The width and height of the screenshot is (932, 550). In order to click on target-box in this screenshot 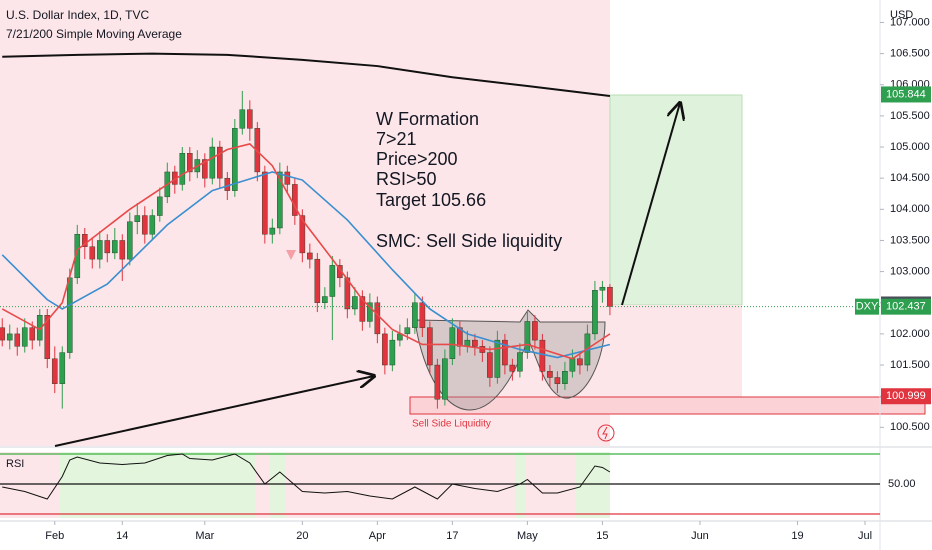, I will do `click(676, 200)`.